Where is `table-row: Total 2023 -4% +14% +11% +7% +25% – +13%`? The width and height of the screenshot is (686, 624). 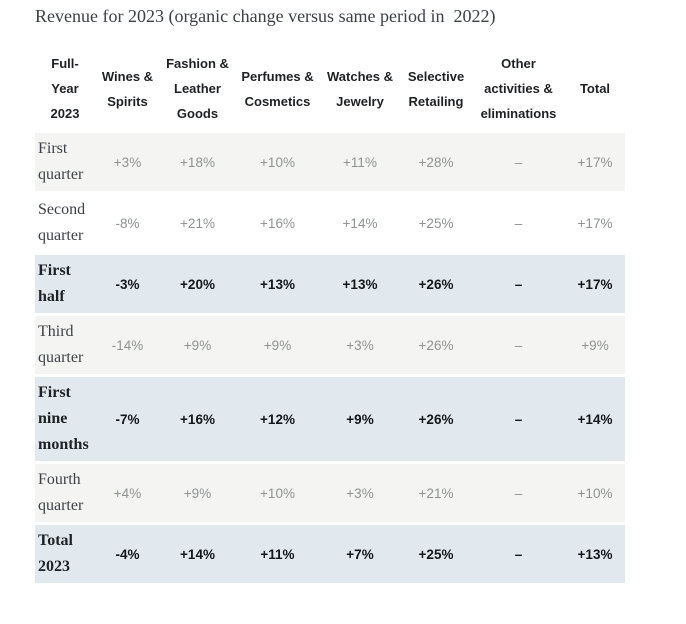 table-row: Total 2023 -4% +14% +11% +7% +25% – +13% is located at coordinates (330, 554).